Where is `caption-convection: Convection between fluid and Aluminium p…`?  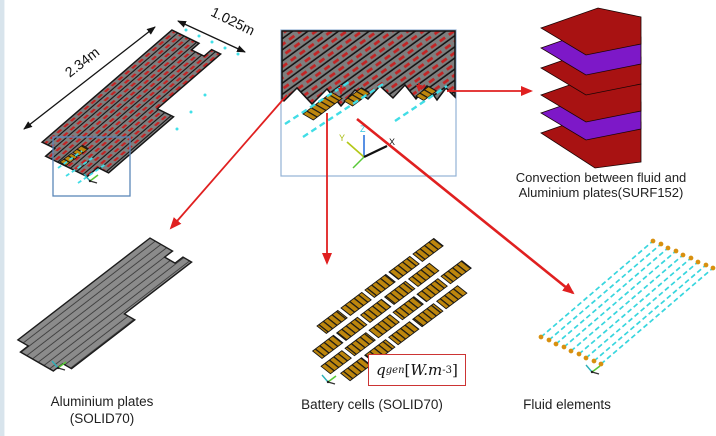 caption-convection: Convection between fluid and Aluminium p… is located at coordinates (601, 185).